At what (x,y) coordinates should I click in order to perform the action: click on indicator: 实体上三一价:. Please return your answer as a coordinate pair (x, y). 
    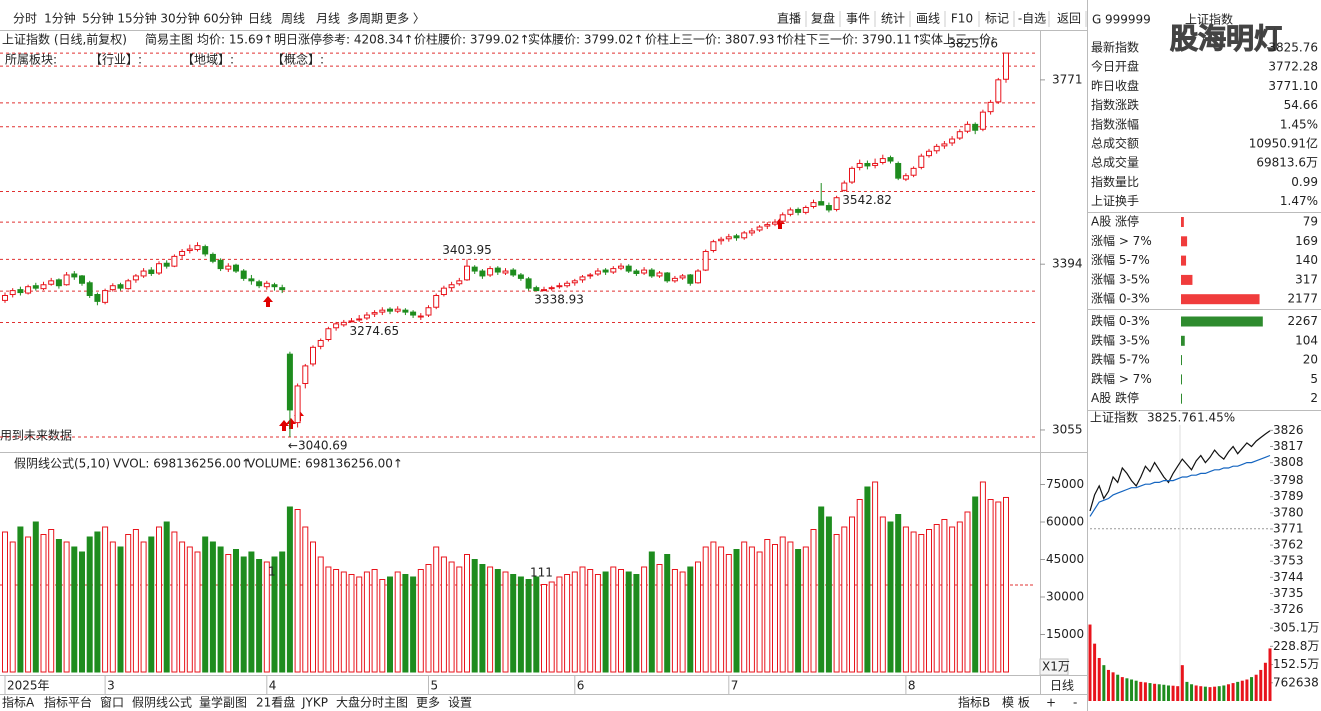
    Looking at the image, I should click on (957, 39).